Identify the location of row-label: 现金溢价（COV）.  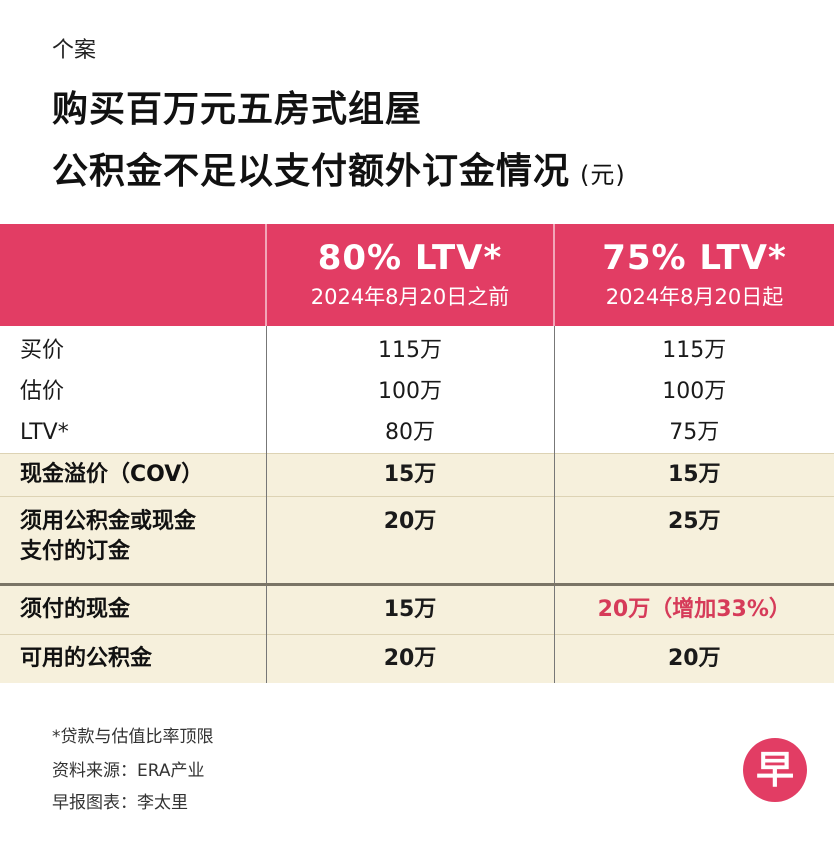
(133, 475).